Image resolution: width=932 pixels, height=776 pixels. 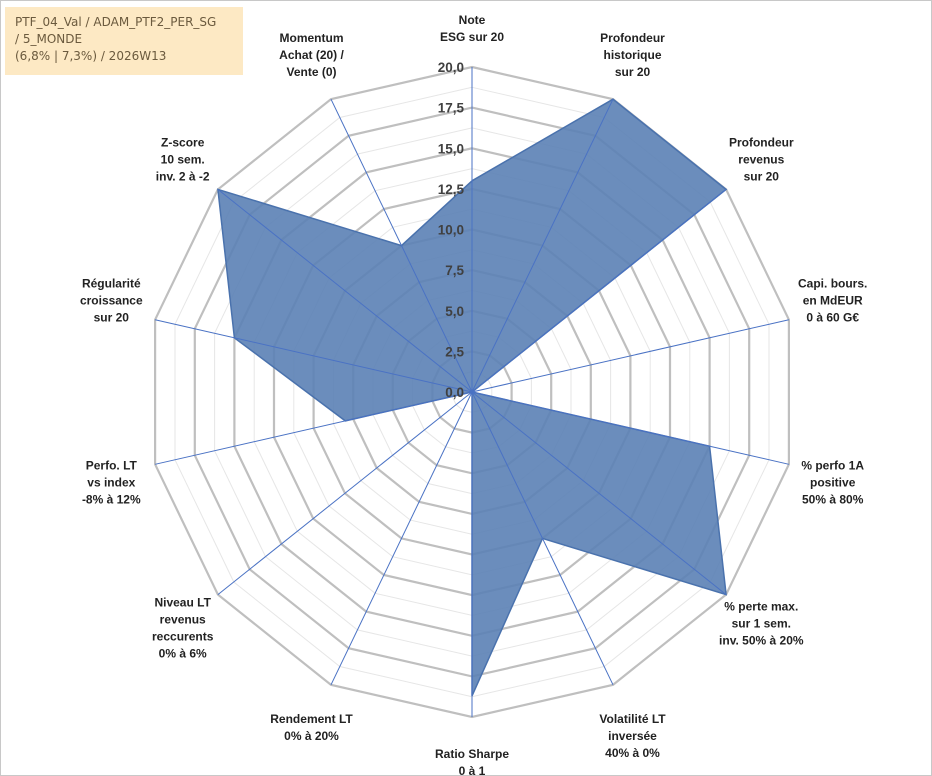 I want to click on axis-label-line: Niveau LT, so click(x=182, y=603).